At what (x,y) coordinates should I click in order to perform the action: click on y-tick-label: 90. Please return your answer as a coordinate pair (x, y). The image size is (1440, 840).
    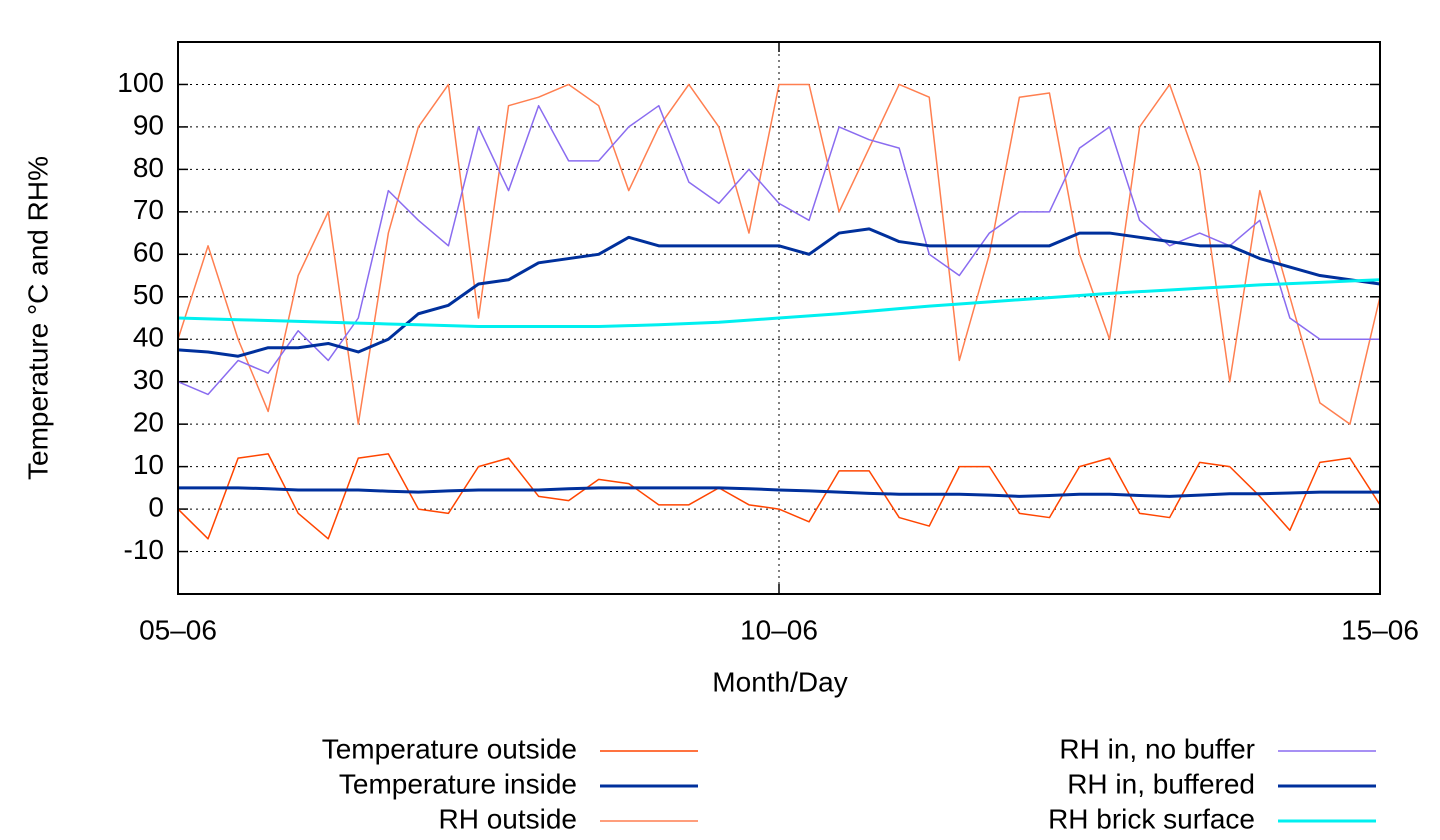
    Looking at the image, I should click on (148, 124).